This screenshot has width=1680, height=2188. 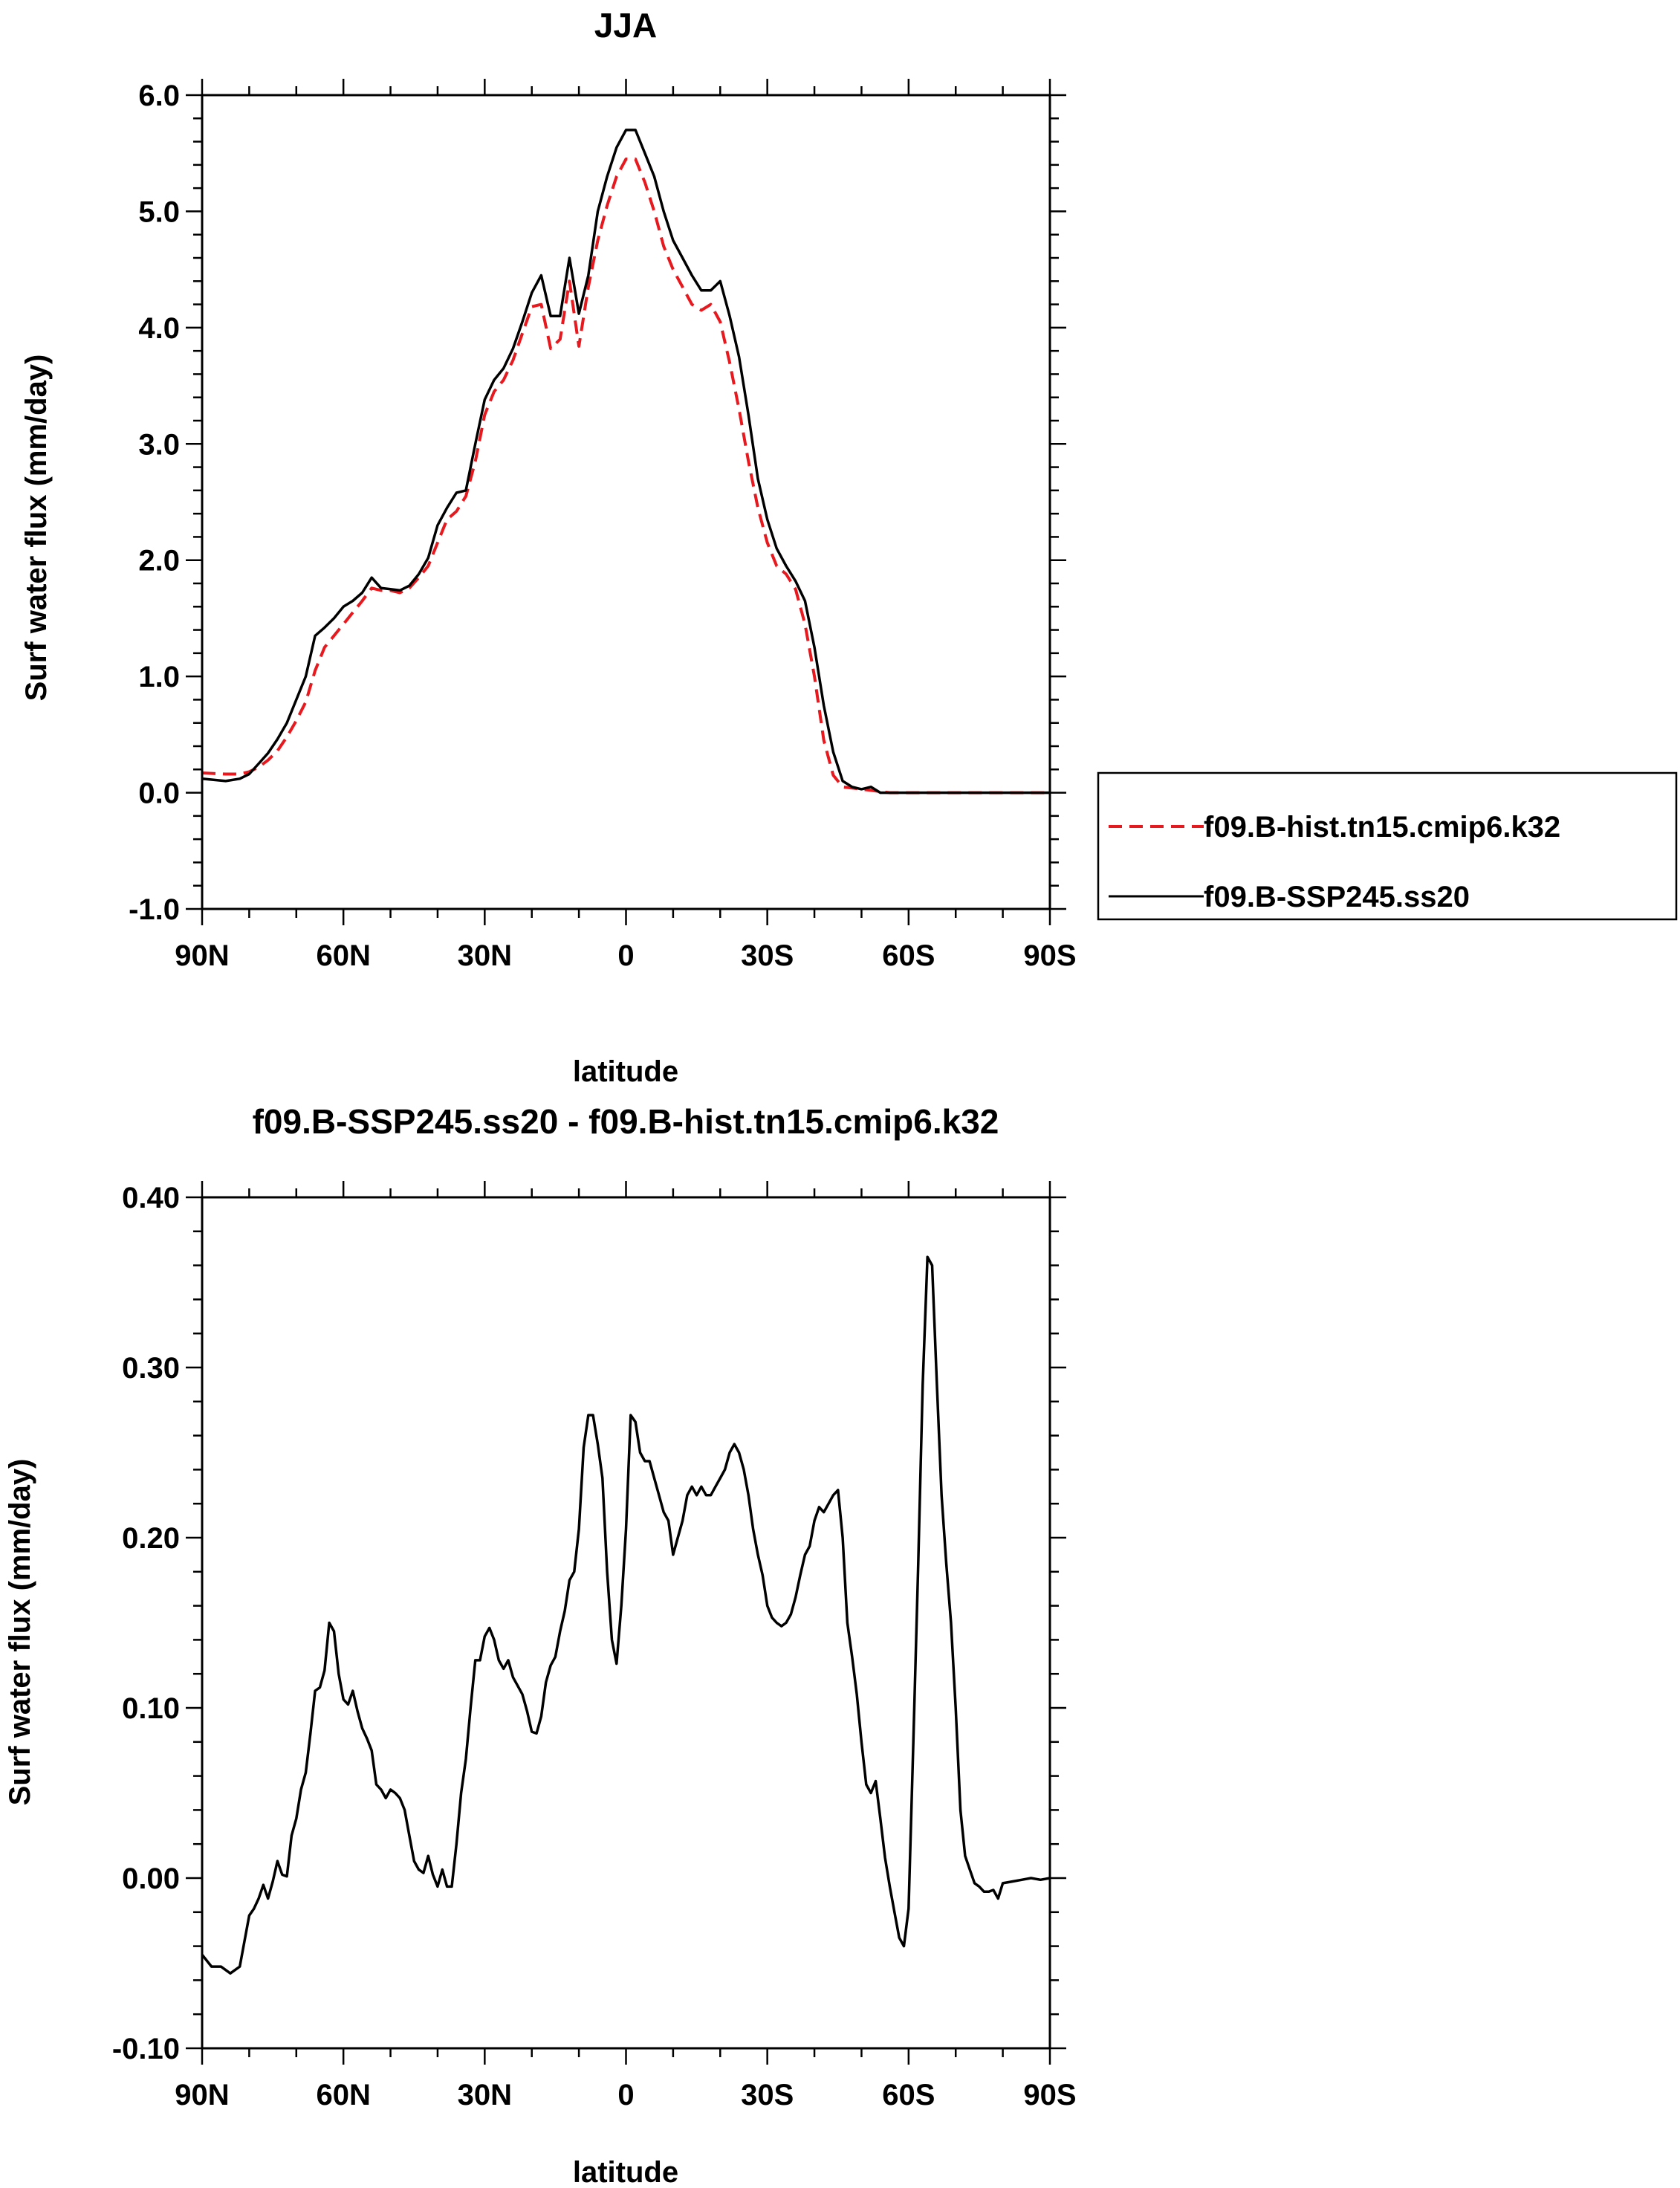 What do you see at coordinates (625, 26) in the screenshot?
I see `chart-title: JJA` at bounding box center [625, 26].